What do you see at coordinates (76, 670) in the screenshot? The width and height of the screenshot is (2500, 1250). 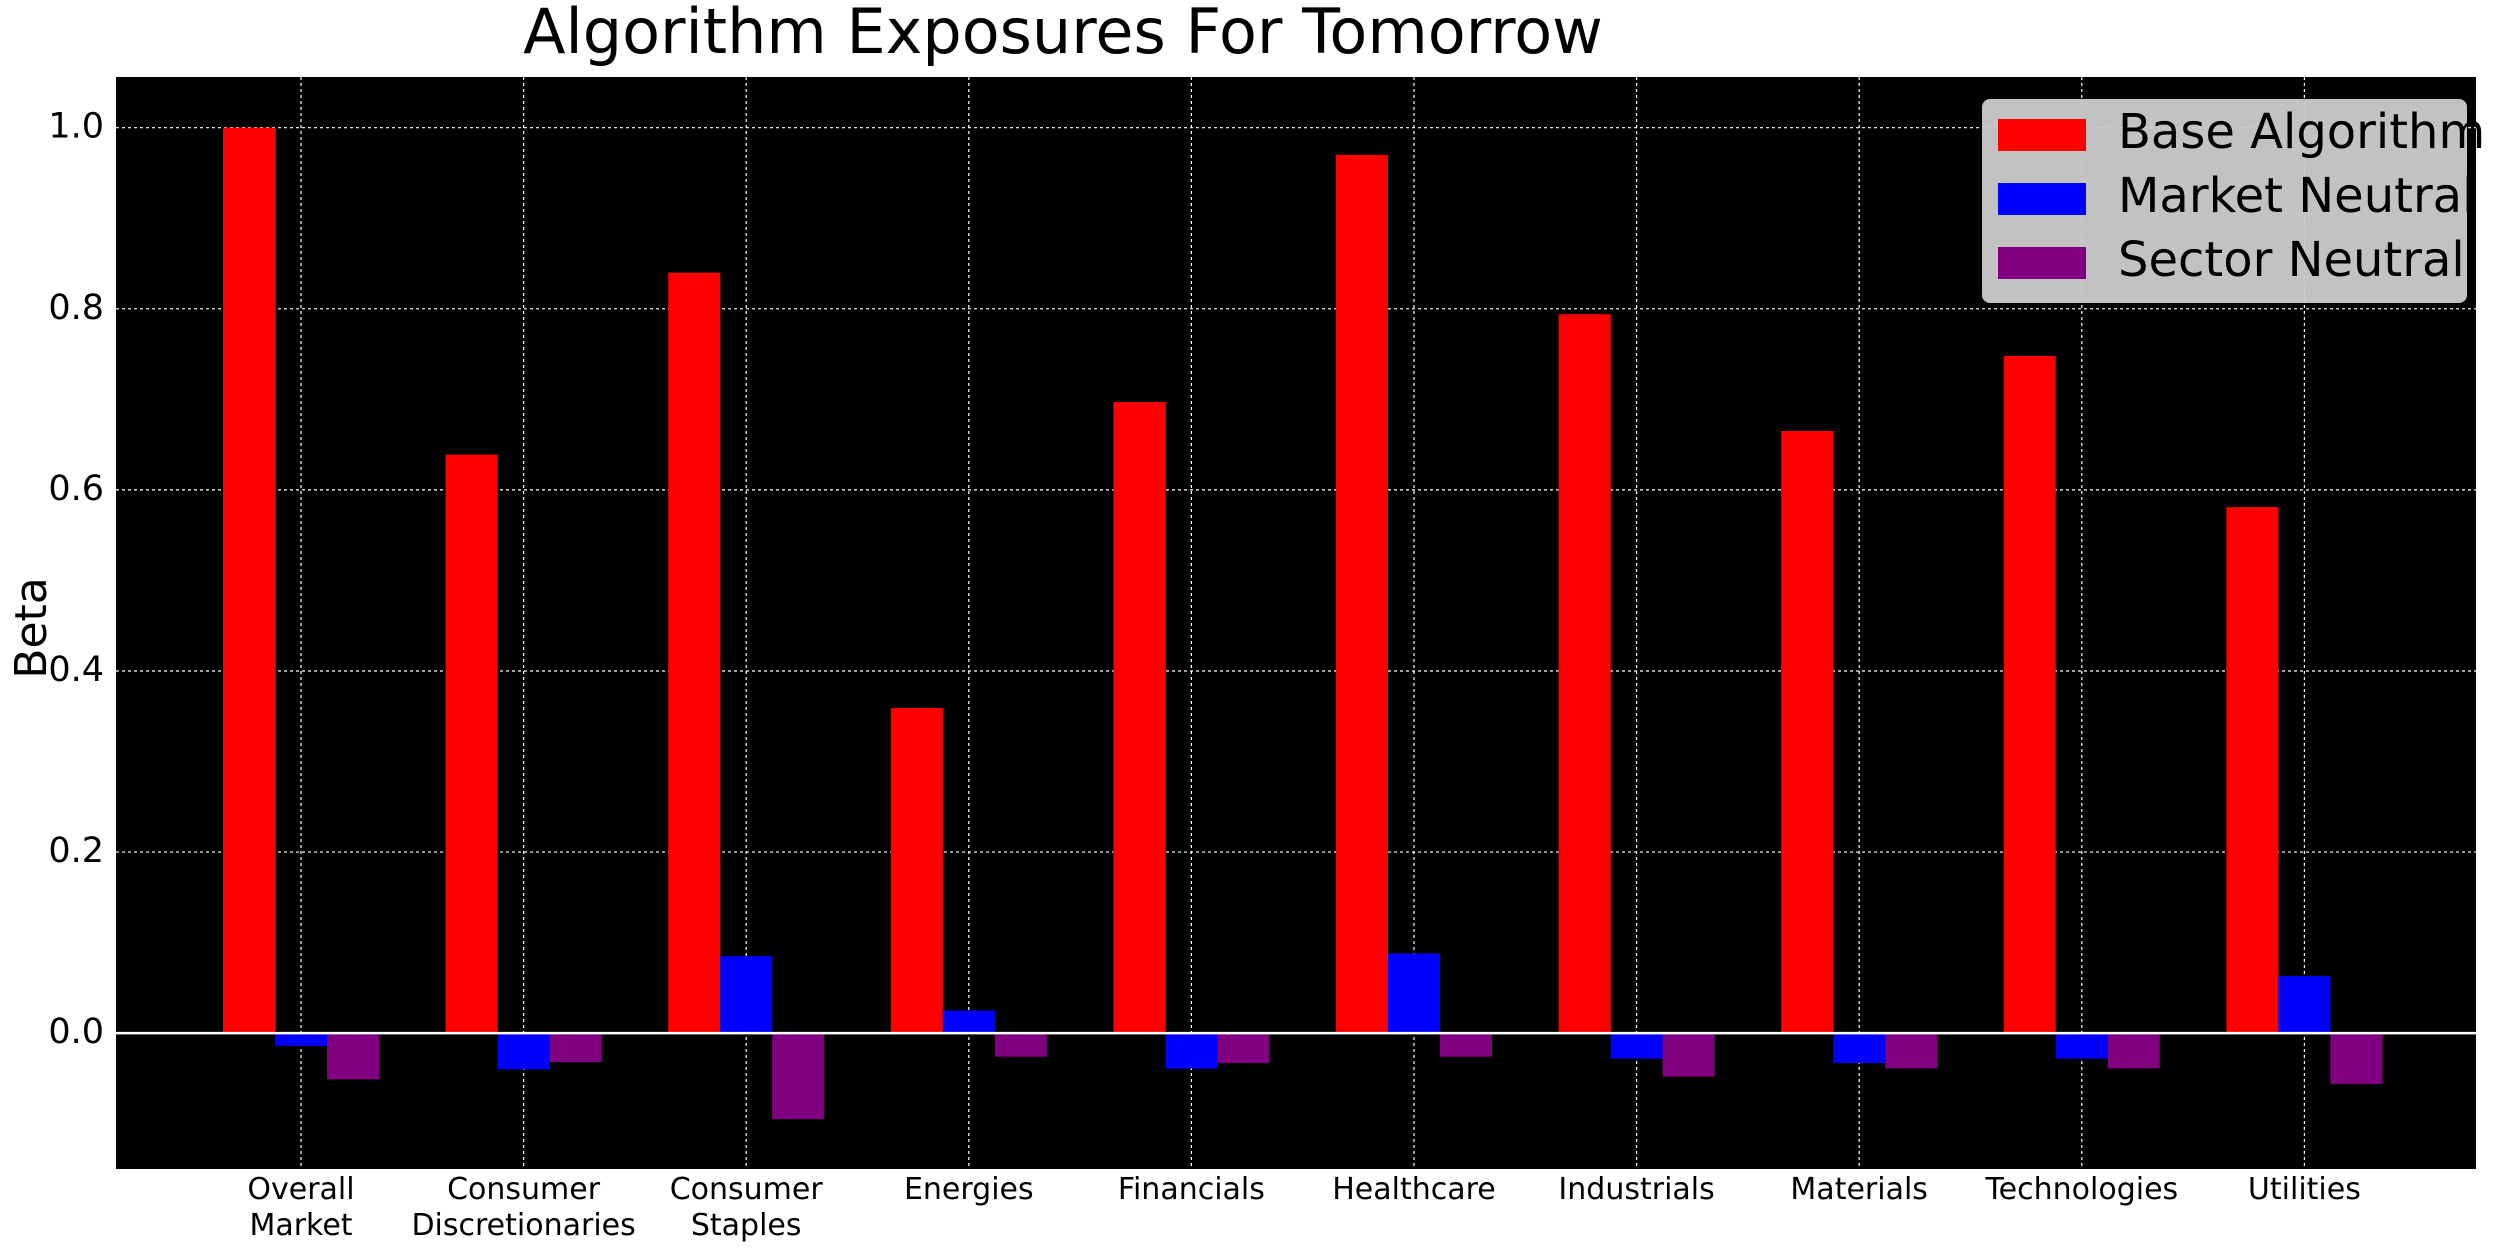 I see `y-tick-label: 0.4` at bounding box center [76, 670].